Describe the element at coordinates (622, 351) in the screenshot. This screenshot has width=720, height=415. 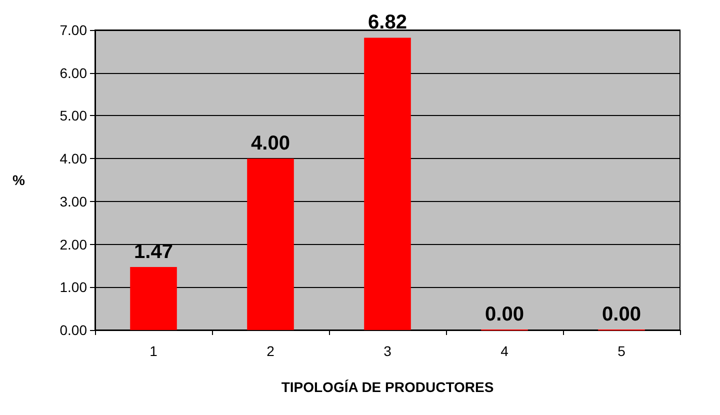
I see `x-tick-label: 5` at that location.